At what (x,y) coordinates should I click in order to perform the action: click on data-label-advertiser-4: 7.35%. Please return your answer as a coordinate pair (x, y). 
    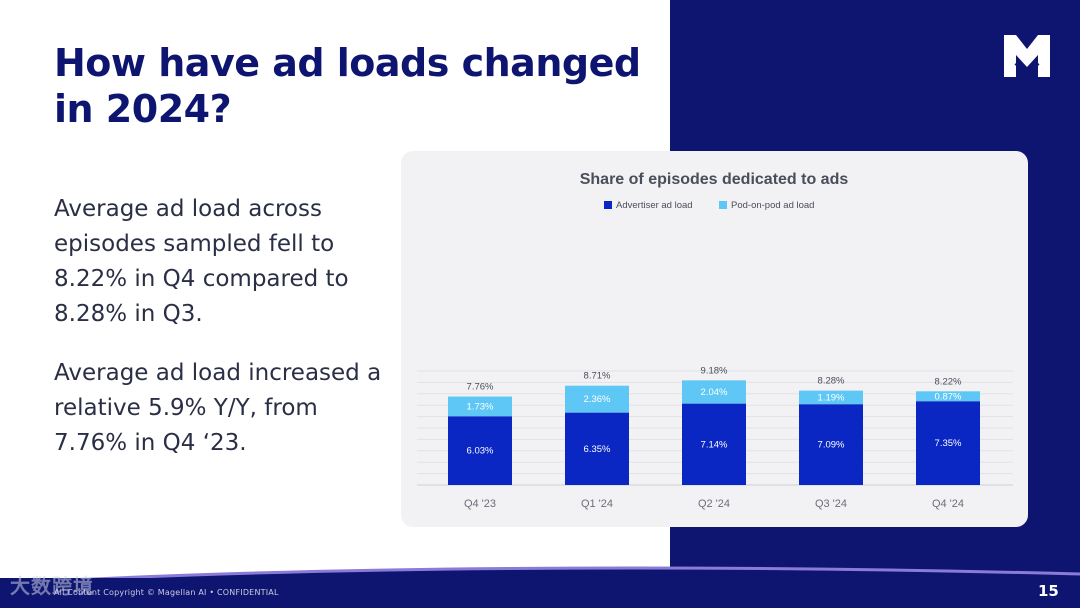
    Looking at the image, I should click on (948, 443).